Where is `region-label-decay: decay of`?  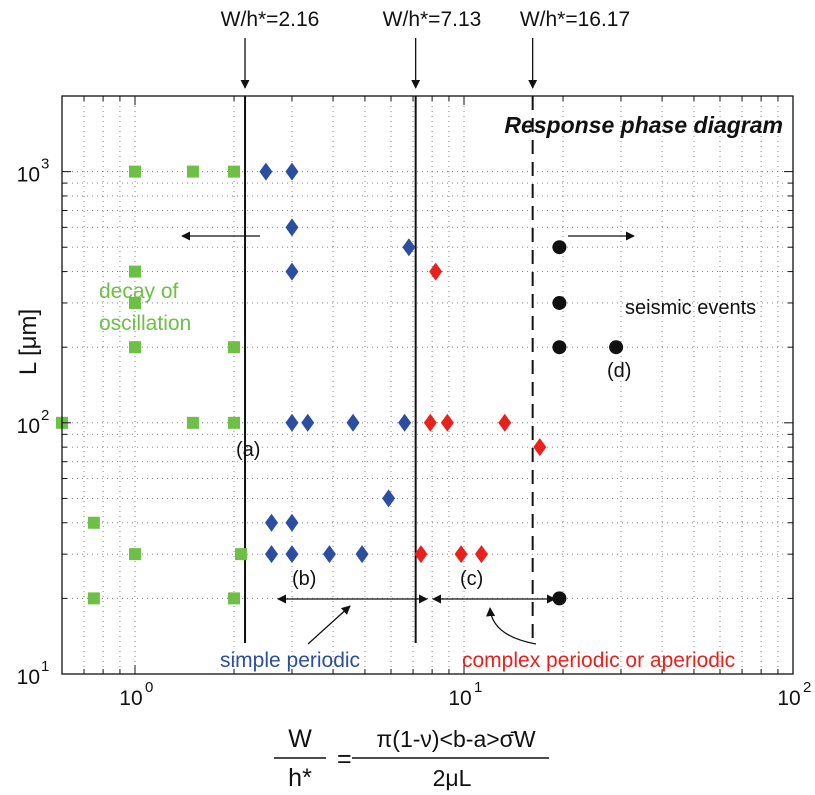 region-label-decay: decay of is located at coordinates (139, 291).